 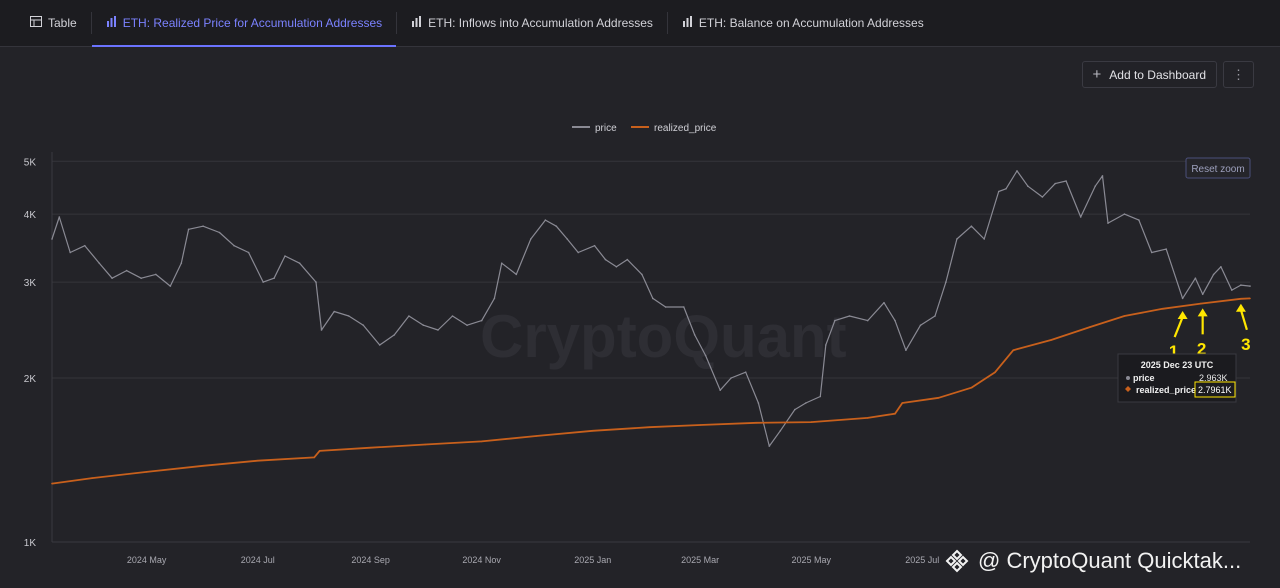 I want to click on tab-label: ETH: Balance on Accumulation Addresses, so click(x=811, y=23).